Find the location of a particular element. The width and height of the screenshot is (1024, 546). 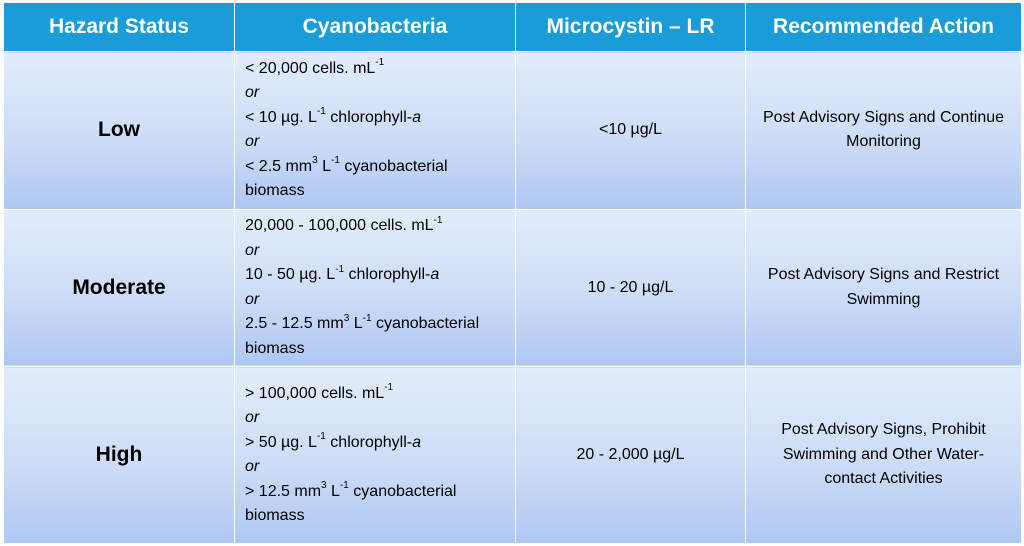

microcystin-cell: 20 - 2,000 µg/L is located at coordinates (630, 455).